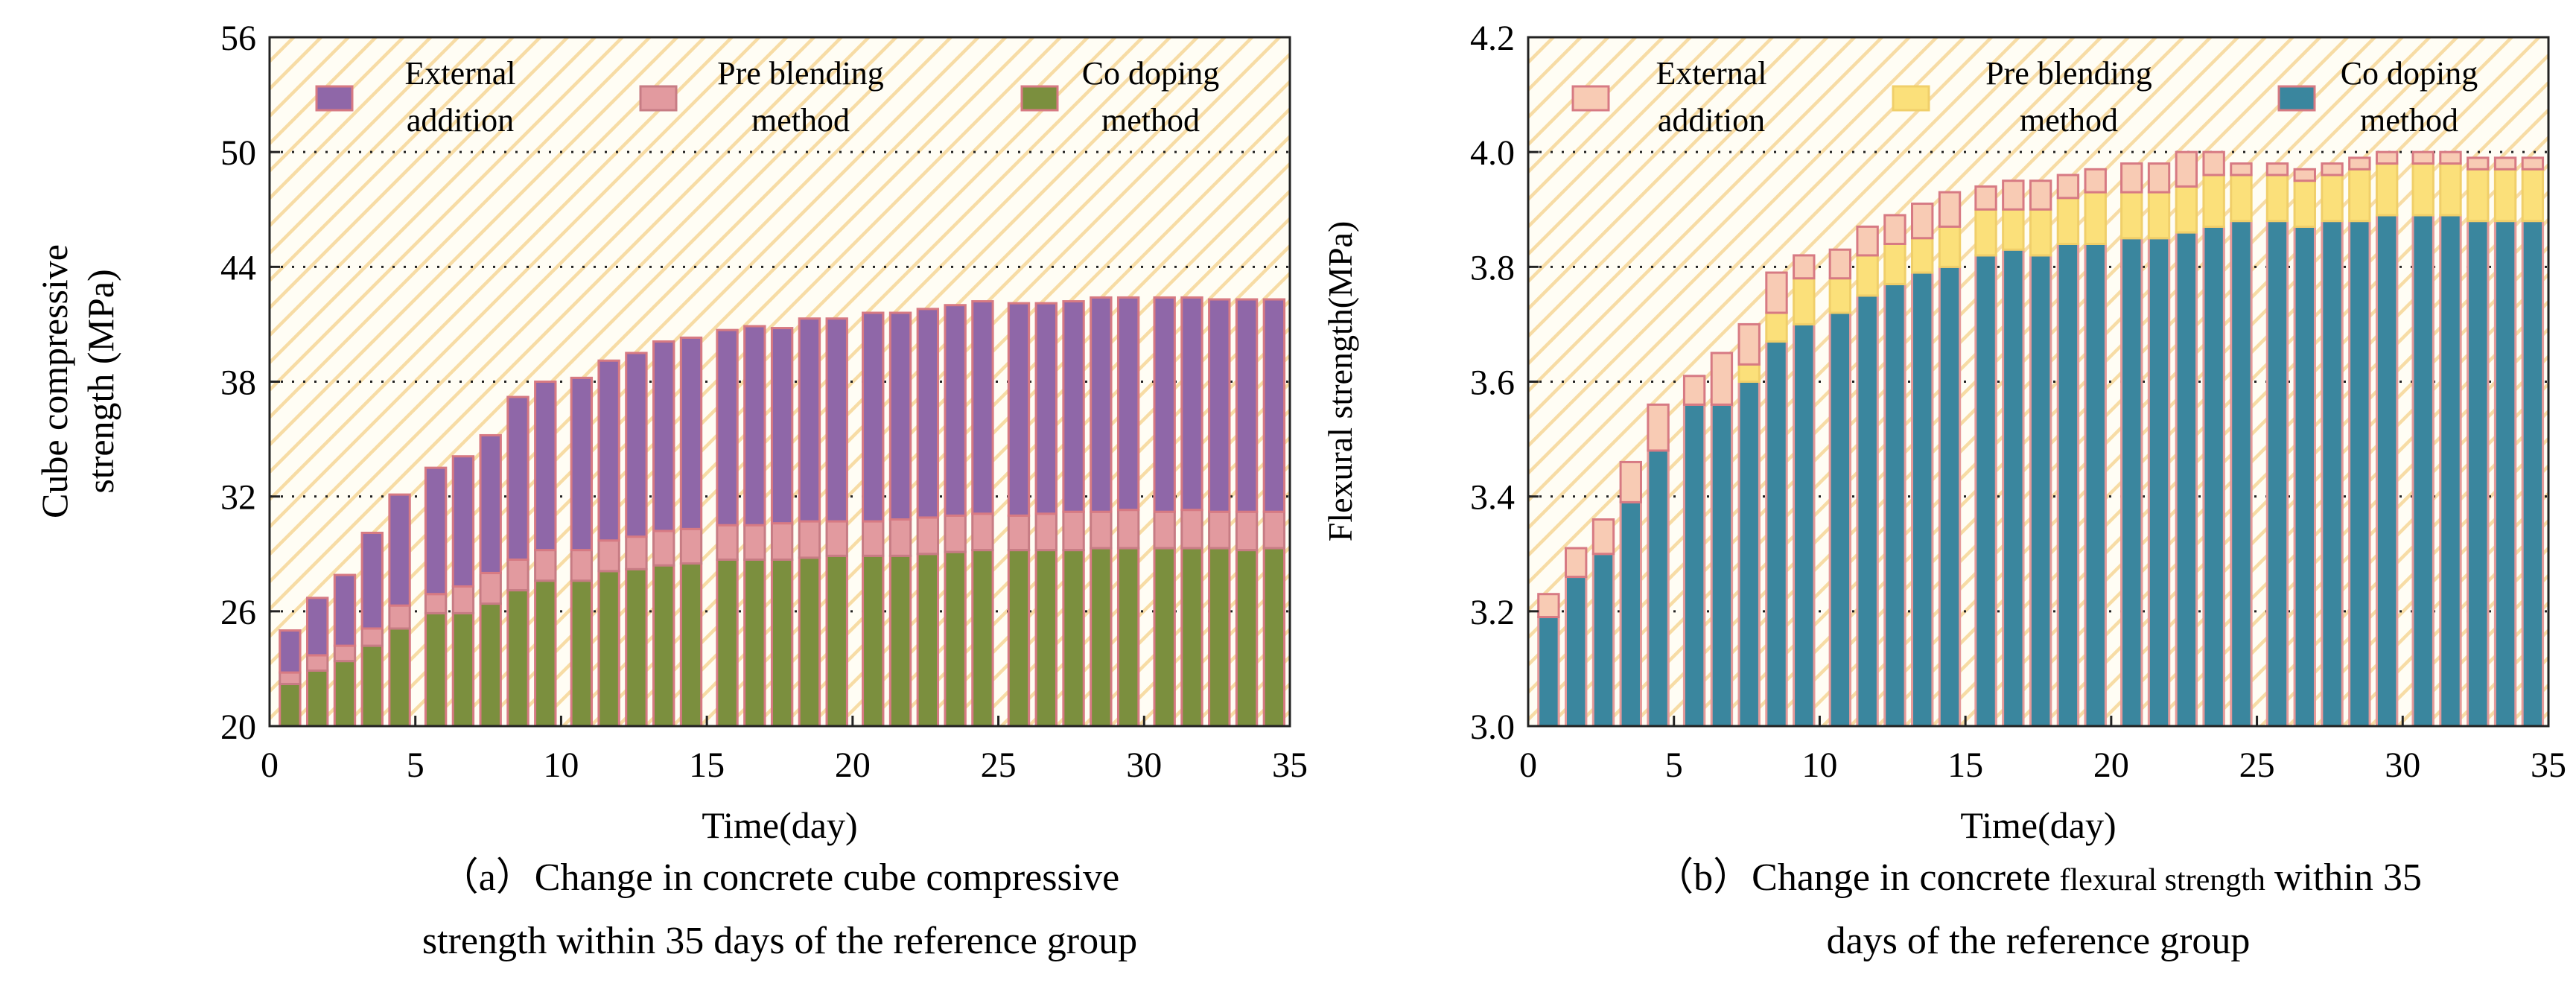  What do you see at coordinates (238, 153) in the screenshot?
I see `y-tick-label: 50` at bounding box center [238, 153].